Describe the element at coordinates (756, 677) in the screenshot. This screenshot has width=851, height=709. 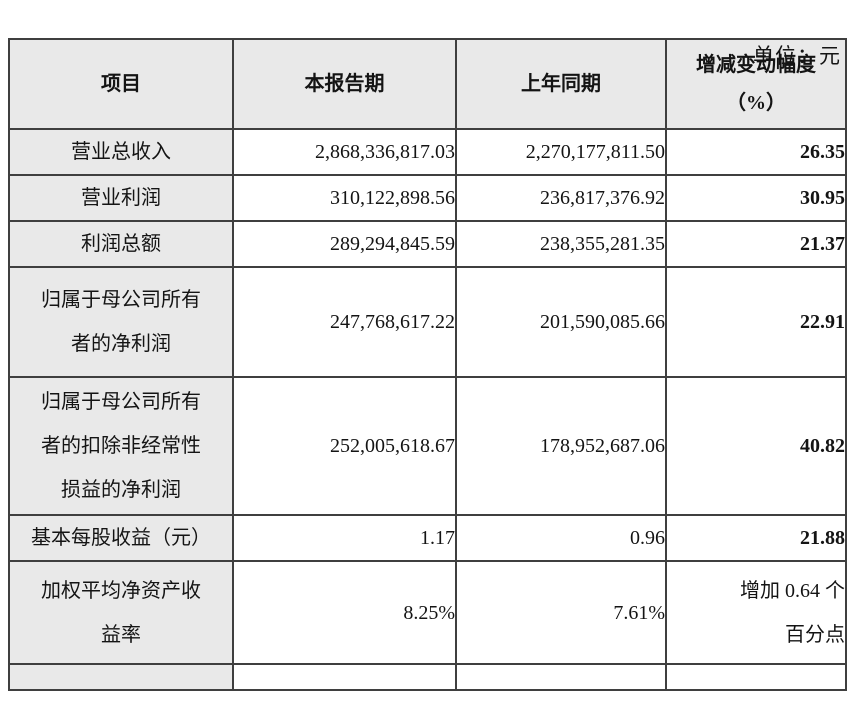
I see `cell-change` at that location.